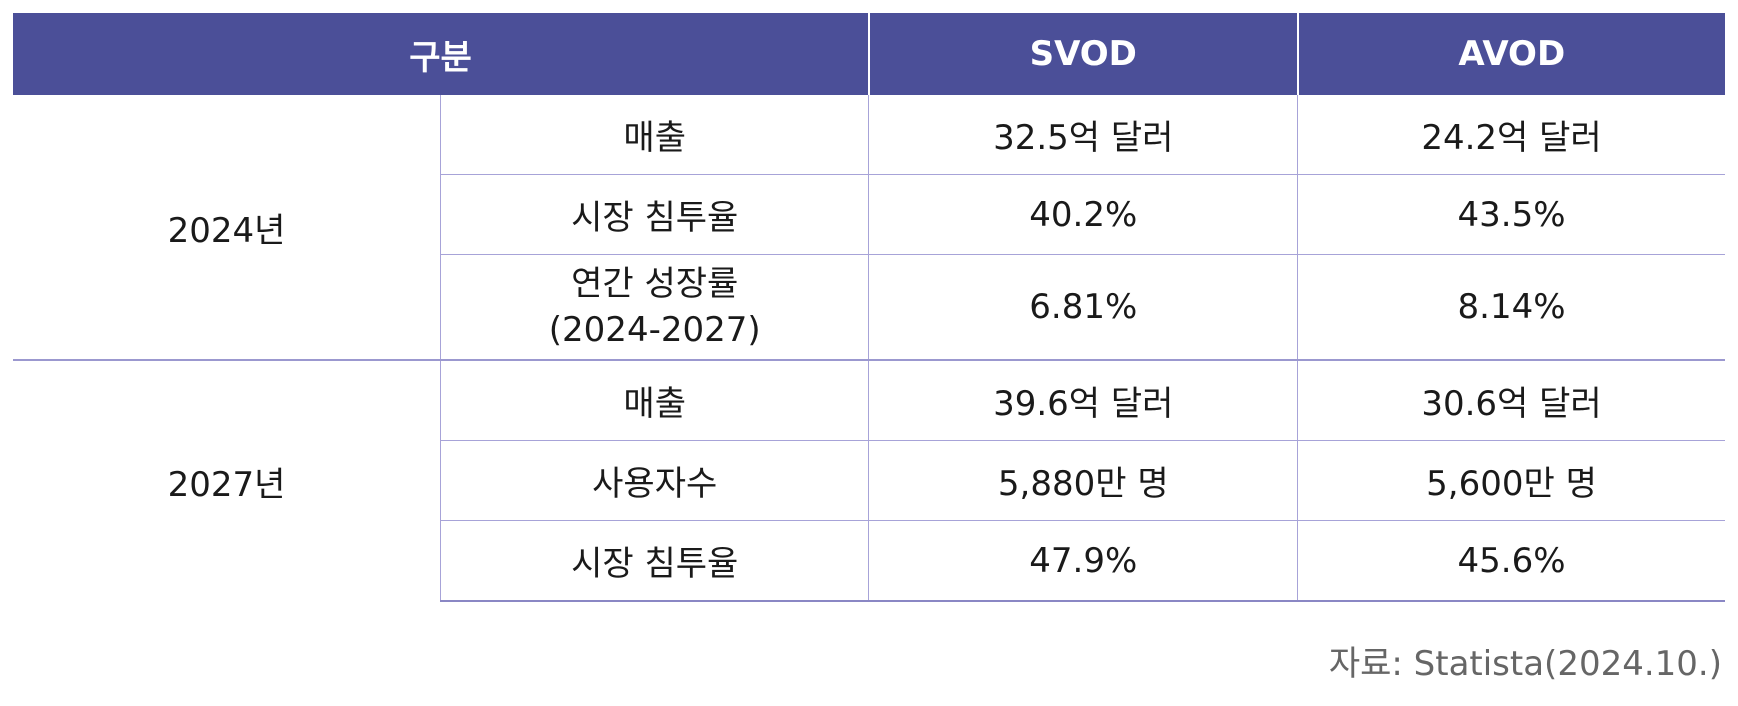  Describe the element at coordinates (226, 230) in the screenshot. I see `year-cell-2024: 2024년` at that location.